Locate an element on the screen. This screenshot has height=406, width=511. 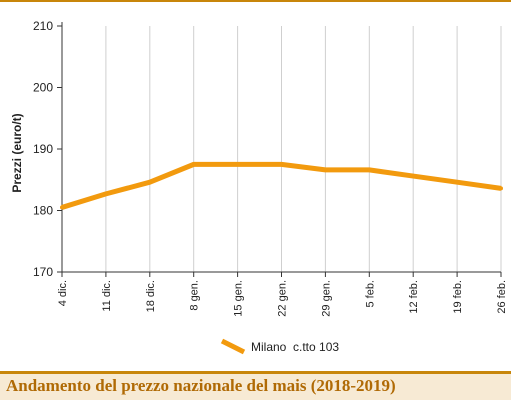
caption-background is located at coordinates (255, 387).